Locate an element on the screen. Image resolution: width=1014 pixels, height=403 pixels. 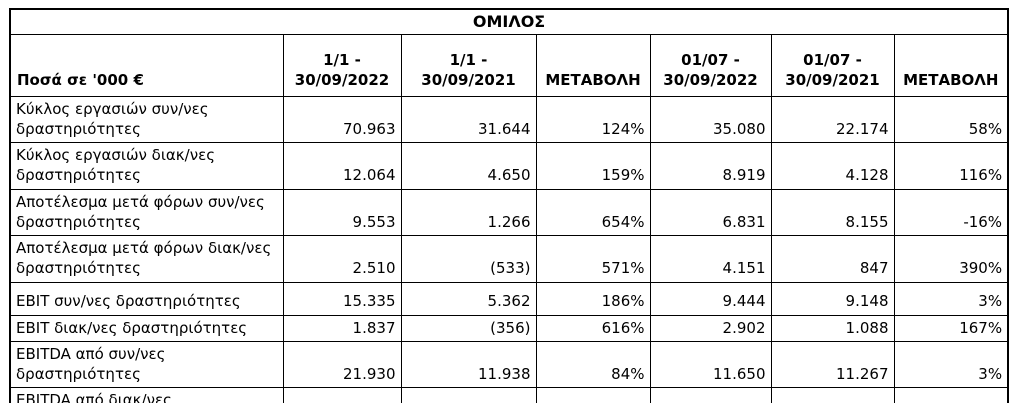
col-header-period-ytd-2022: 1/1 - 30/09/2022 is located at coordinates (342, 65).